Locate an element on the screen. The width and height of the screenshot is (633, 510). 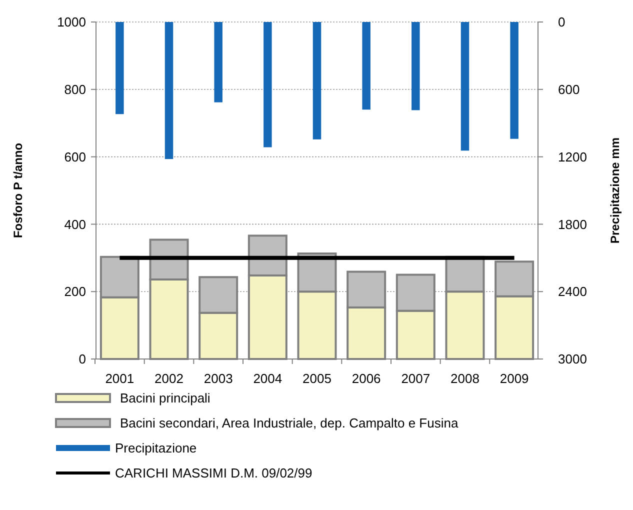
y2-tick-label: 1800 is located at coordinates (572, 224).